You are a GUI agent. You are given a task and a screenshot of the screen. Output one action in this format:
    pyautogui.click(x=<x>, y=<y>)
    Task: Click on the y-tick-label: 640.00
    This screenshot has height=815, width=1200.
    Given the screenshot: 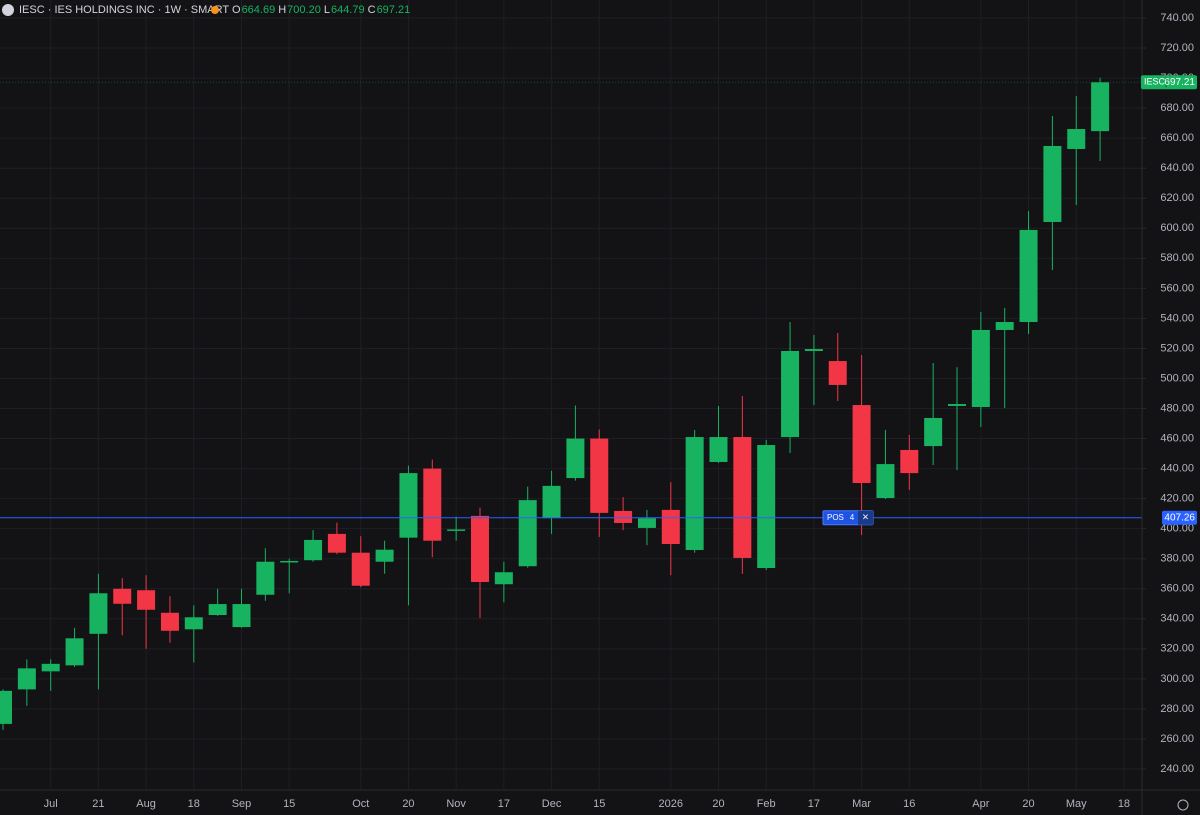 What is the action you would take?
    pyautogui.click(x=1177, y=168)
    